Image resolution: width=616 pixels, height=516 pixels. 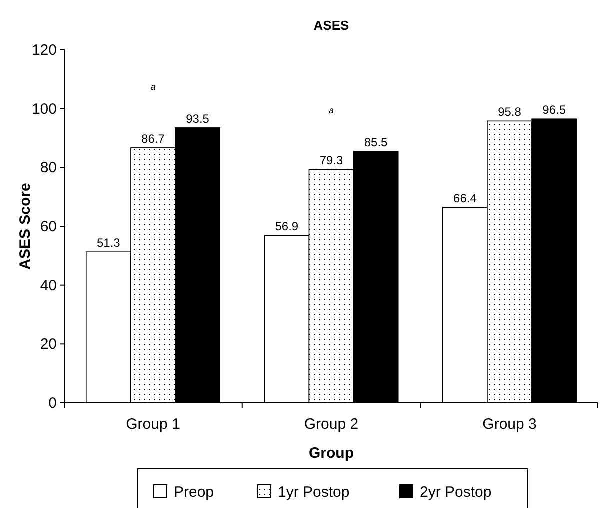 What do you see at coordinates (154, 139) in the screenshot?
I see `data-label: 86.7` at bounding box center [154, 139].